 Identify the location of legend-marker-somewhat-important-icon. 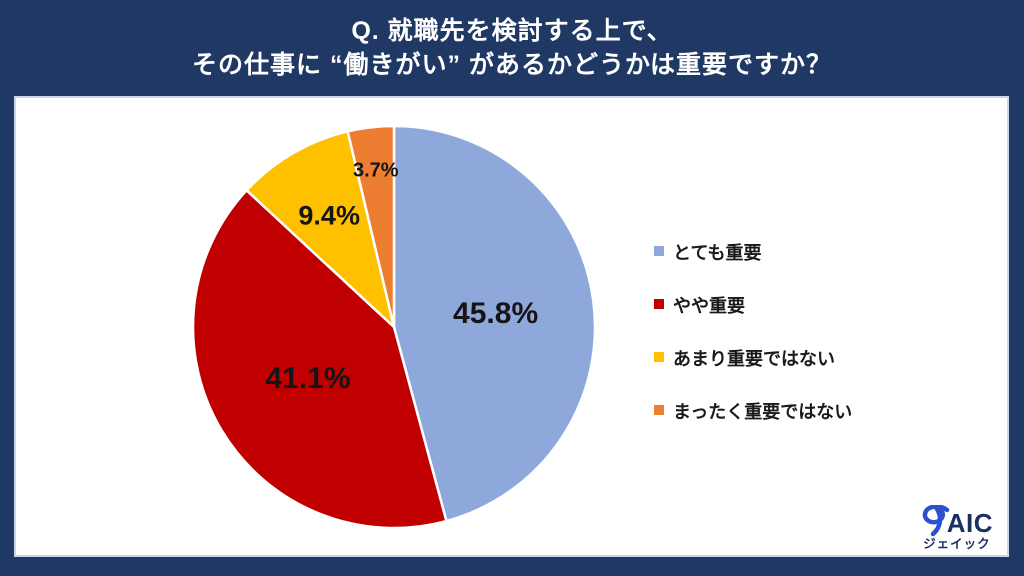
(659, 304).